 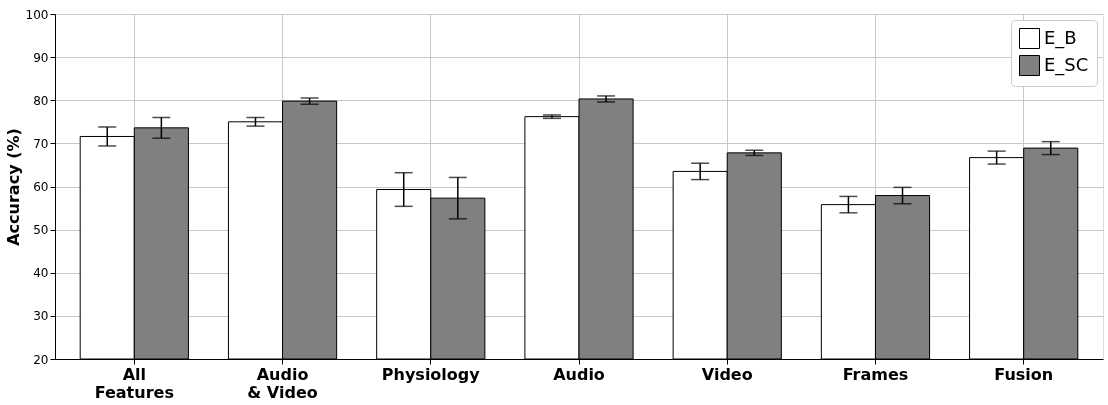 I want to click on y-tick-label: 40, so click(x=41, y=273).